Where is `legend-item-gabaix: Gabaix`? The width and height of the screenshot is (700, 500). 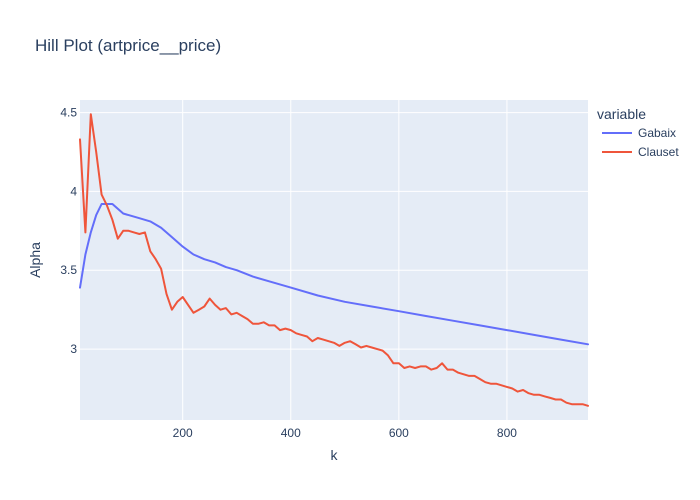
legend-item-gabaix: Gabaix is located at coordinates (639, 133).